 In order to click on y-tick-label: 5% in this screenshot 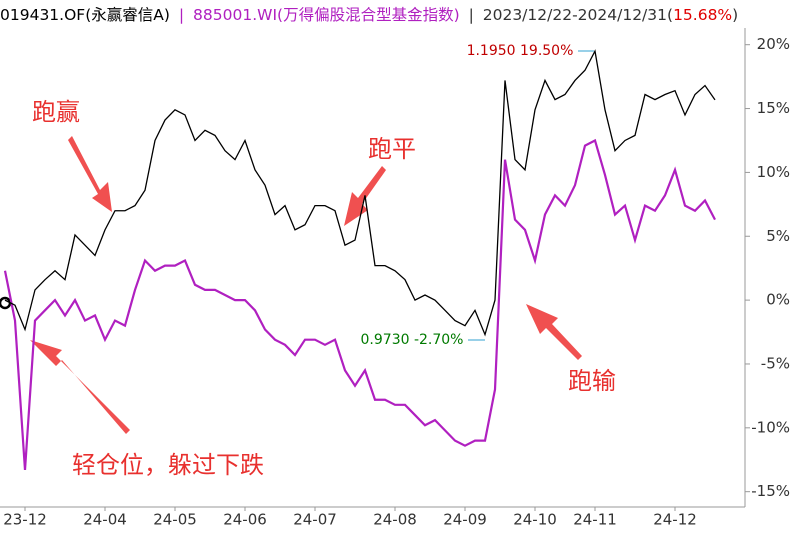, I will do `click(778, 236)`.